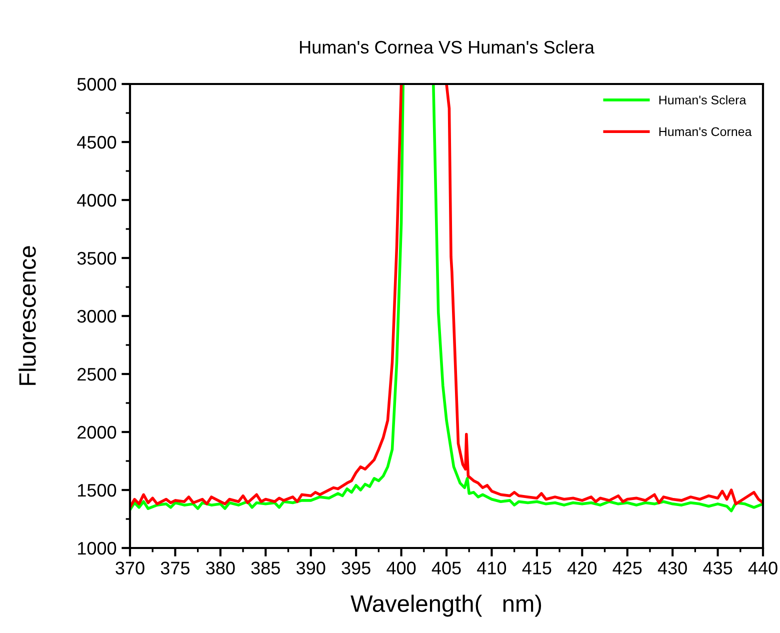  Describe the element at coordinates (96, 84) in the screenshot. I see `y-tick-label: 5000` at that location.